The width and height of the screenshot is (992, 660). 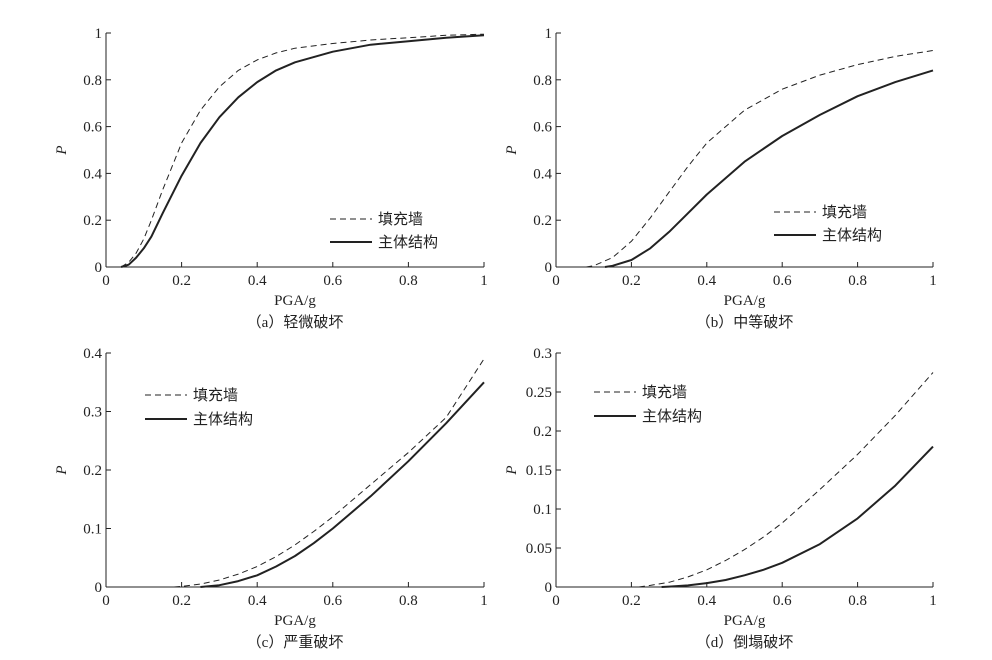 What do you see at coordinates (539, 549) in the screenshot?
I see `y-tick-label: 0.05` at bounding box center [539, 549].